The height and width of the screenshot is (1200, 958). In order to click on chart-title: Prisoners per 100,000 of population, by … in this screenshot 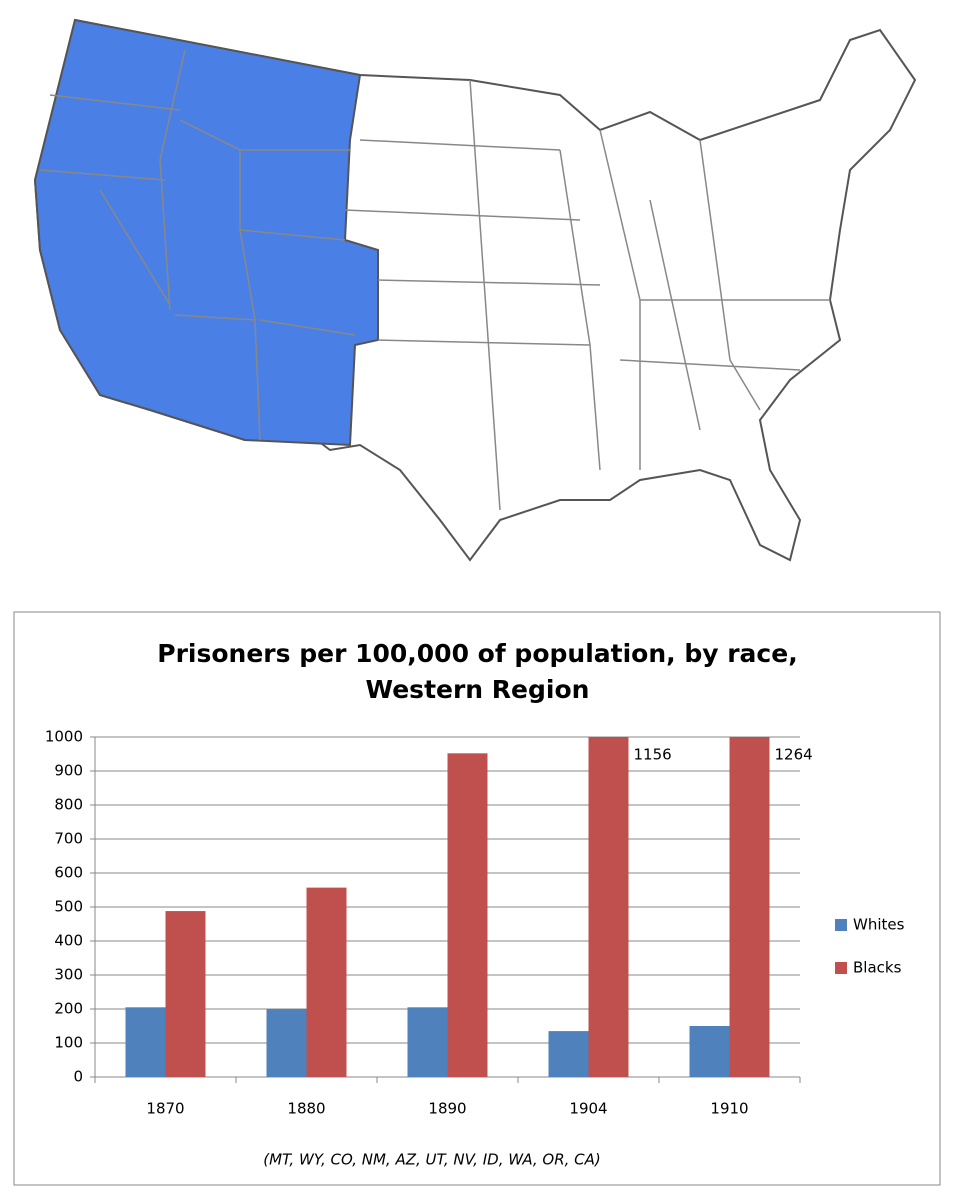, I will do `click(477, 671)`.